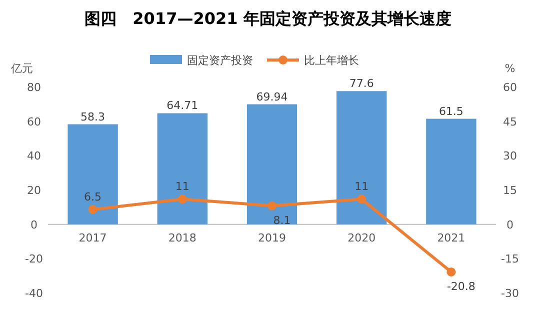 The image size is (537, 311). I want to click on legend-label: 固定资产投资, so click(220, 60).